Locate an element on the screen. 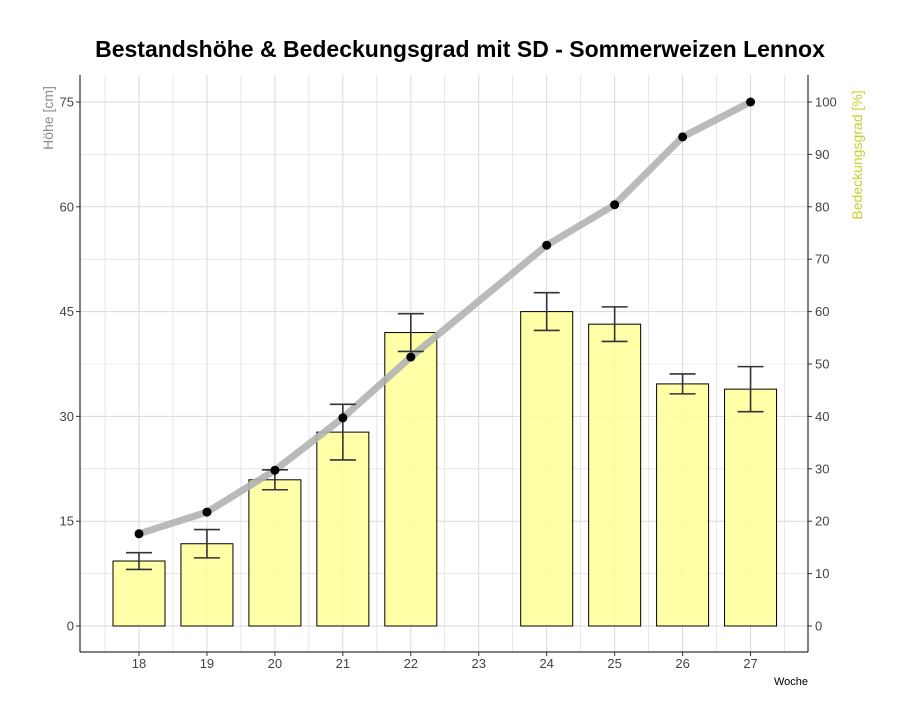 This screenshot has width=900, height=726. right-tick-label: 90 is located at coordinates (822, 154).